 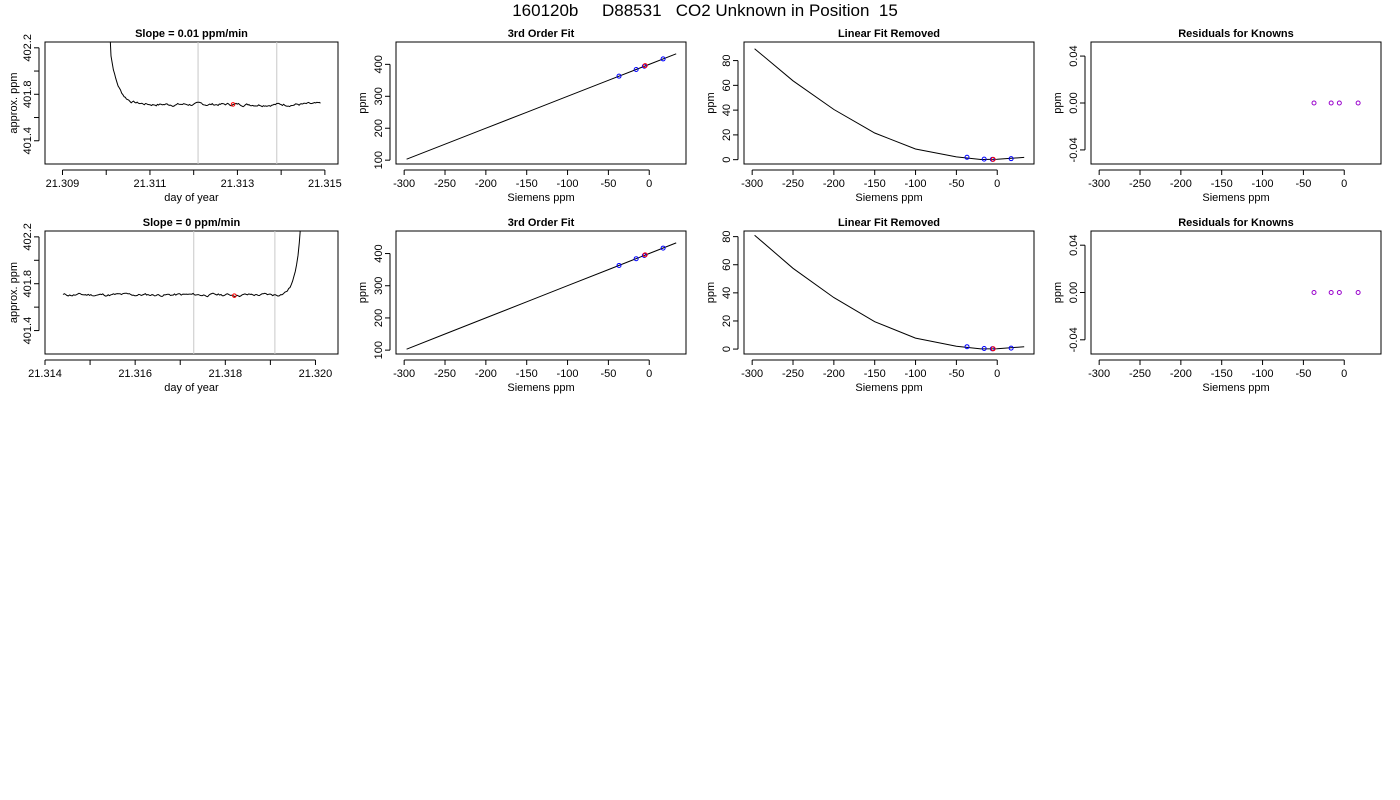 I want to click on y-tick-label: 20, so click(x=727, y=321).